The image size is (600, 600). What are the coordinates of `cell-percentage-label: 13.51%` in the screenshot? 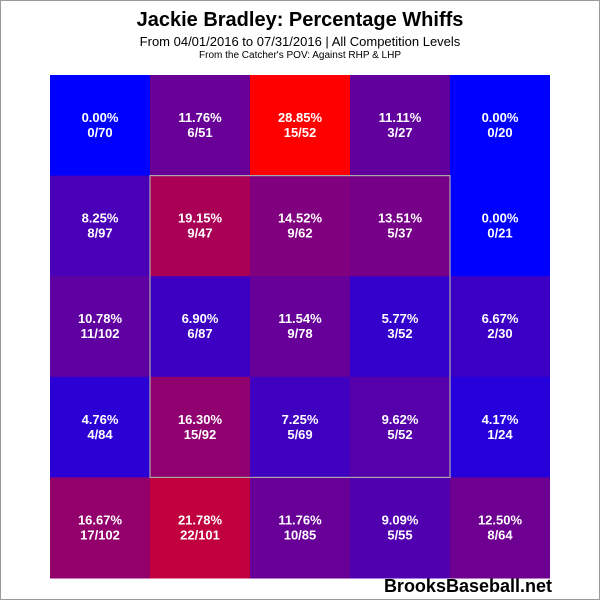 It's located at (400, 218).